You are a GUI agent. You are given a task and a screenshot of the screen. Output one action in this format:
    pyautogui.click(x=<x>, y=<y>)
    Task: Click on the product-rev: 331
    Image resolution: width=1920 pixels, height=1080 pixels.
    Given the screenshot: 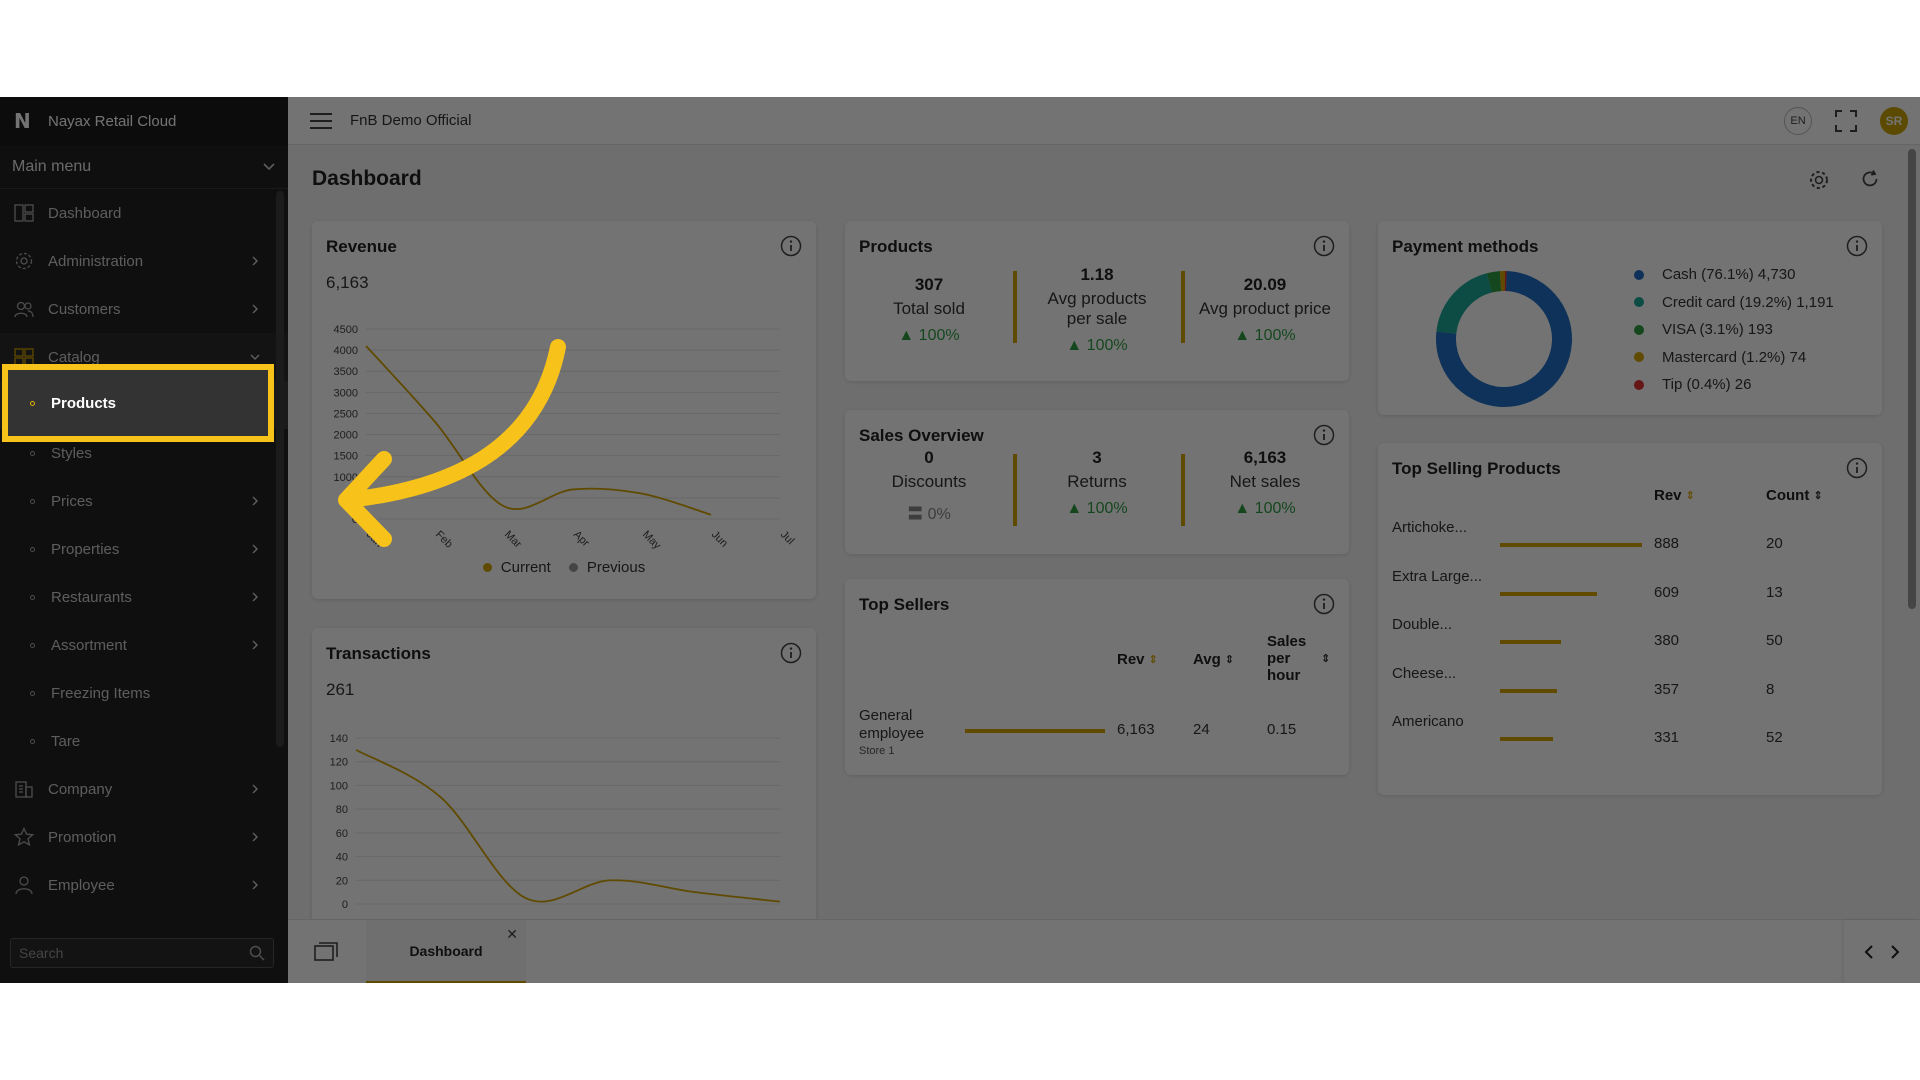 What is the action you would take?
    pyautogui.click(x=1667, y=737)
    